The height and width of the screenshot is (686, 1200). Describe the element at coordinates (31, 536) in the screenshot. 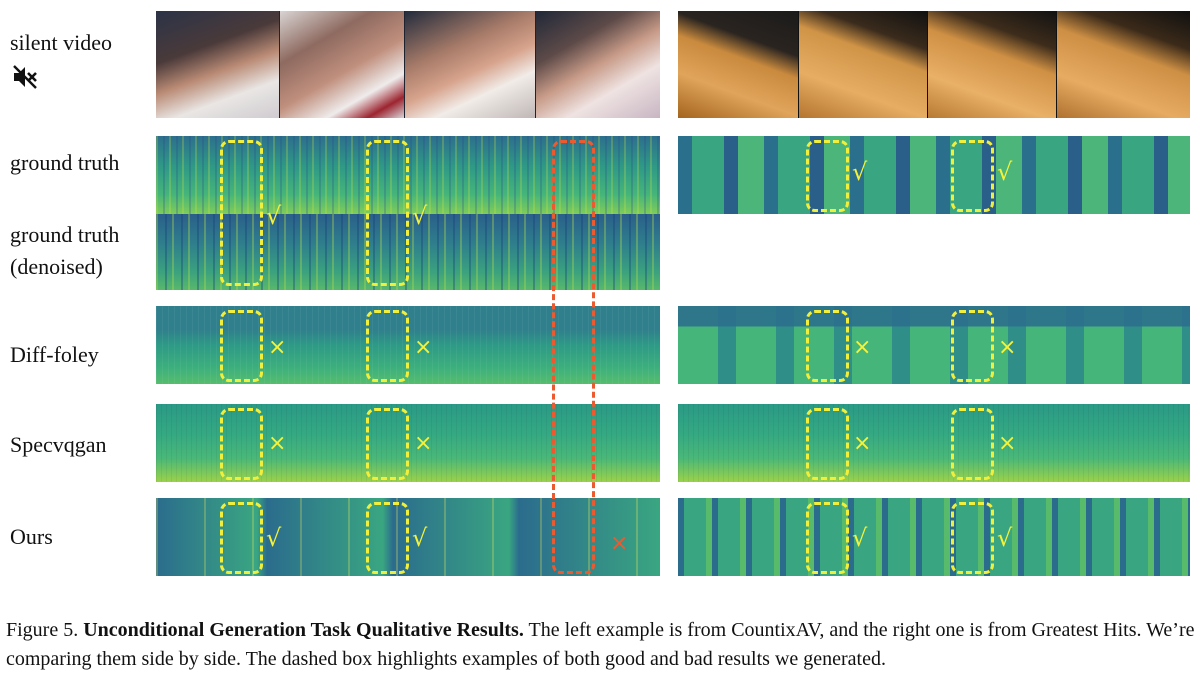

I see `label-ours: Ours` at that location.